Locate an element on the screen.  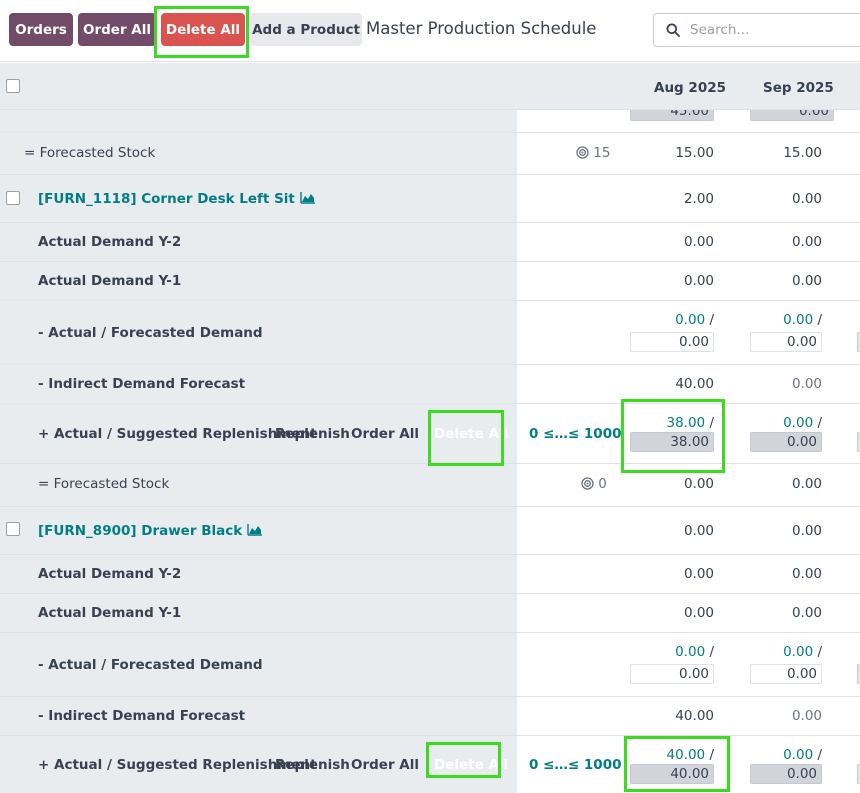
search-box is located at coordinates (756, 30).